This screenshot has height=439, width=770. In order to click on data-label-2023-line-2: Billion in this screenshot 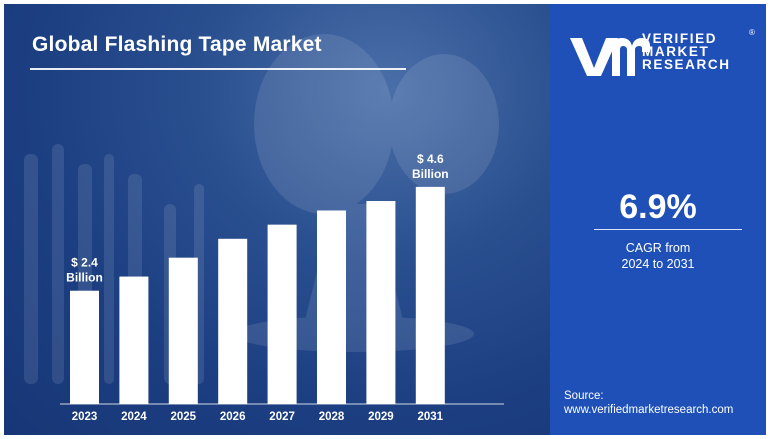, I will do `click(84, 278)`.